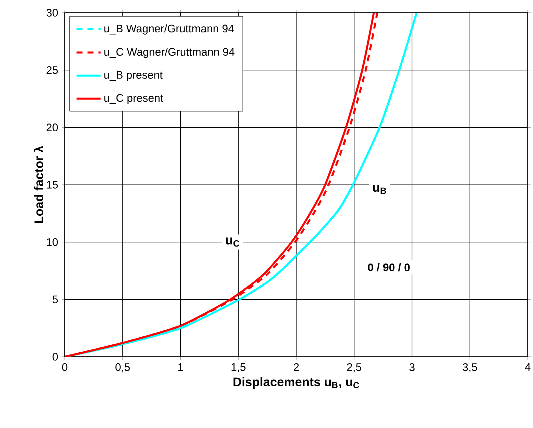 The height and width of the screenshot is (428, 533). What do you see at coordinates (133, 76) in the screenshot?
I see `legend-label: u_B present` at bounding box center [133, 76].